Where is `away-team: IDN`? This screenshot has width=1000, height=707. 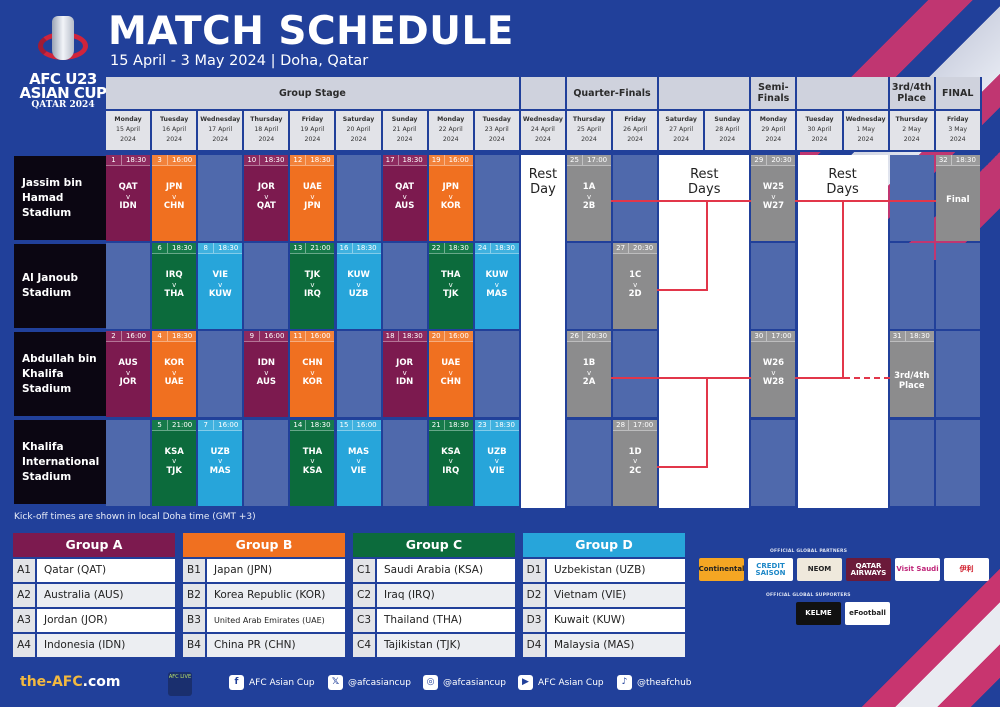
away-team: IDN is located at coordinates (404, 382).